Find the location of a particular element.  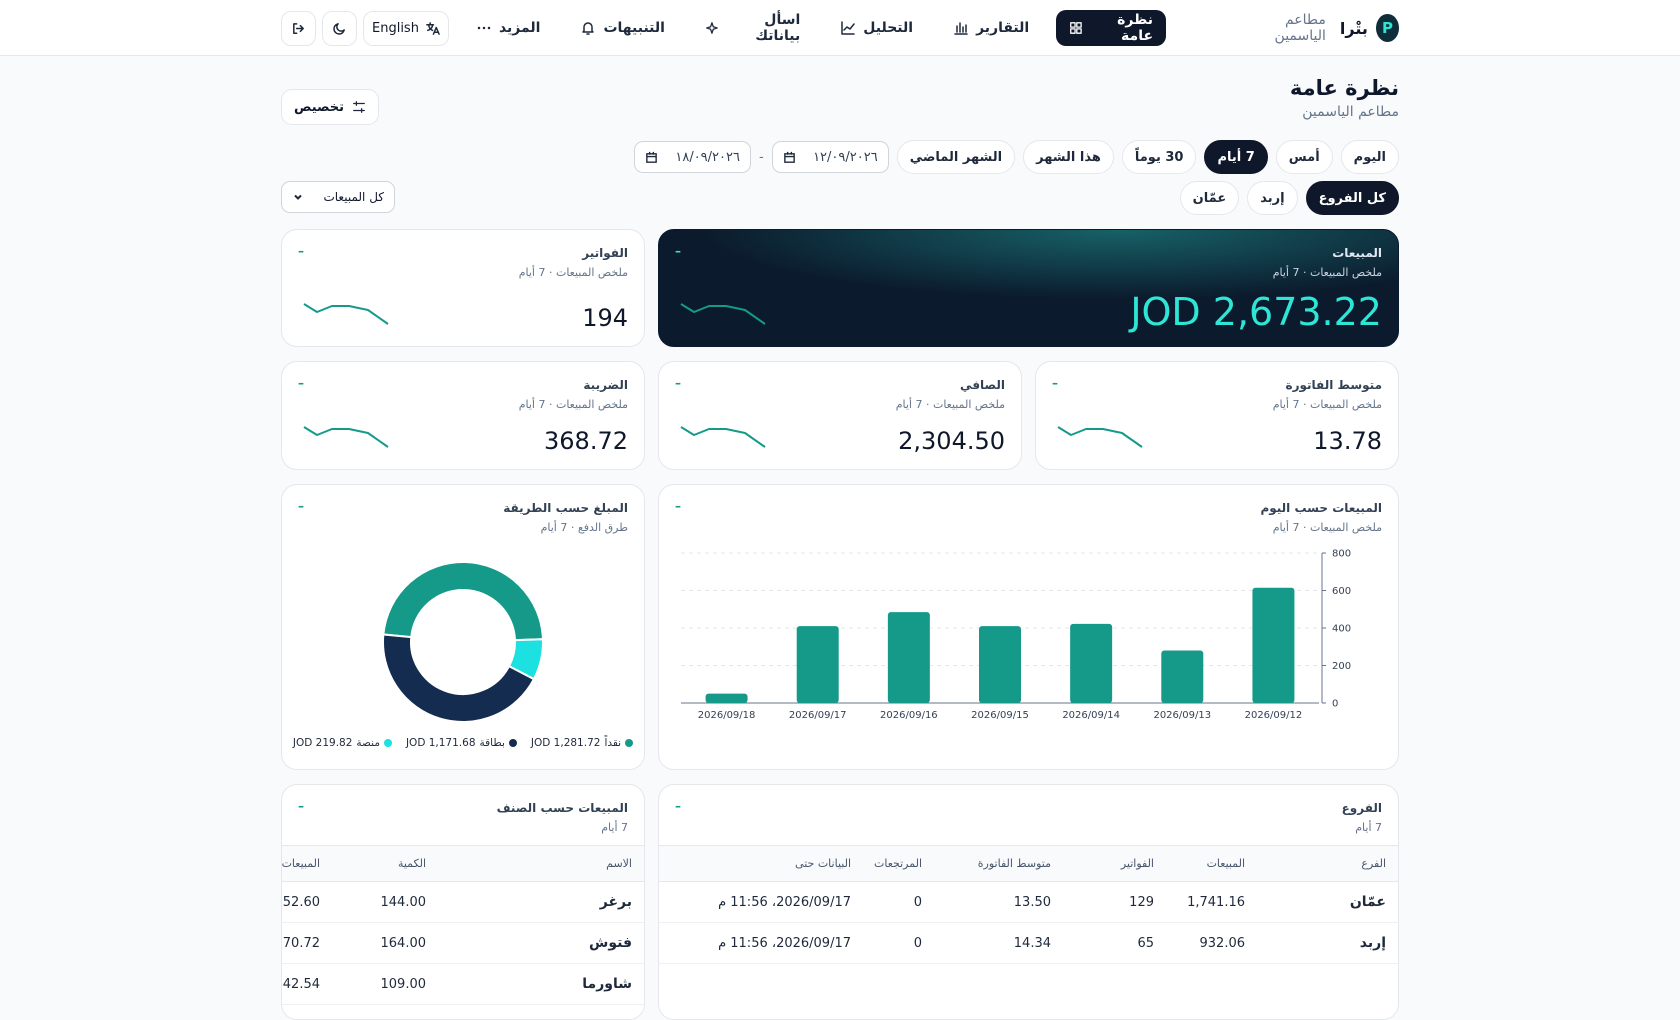

tools: English is located at coordinates (365, 28).